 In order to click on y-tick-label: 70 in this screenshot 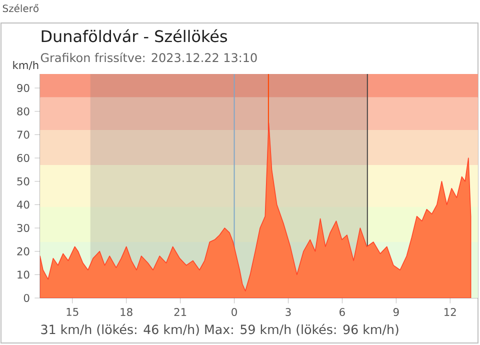, I will do `click(23, 134)`.